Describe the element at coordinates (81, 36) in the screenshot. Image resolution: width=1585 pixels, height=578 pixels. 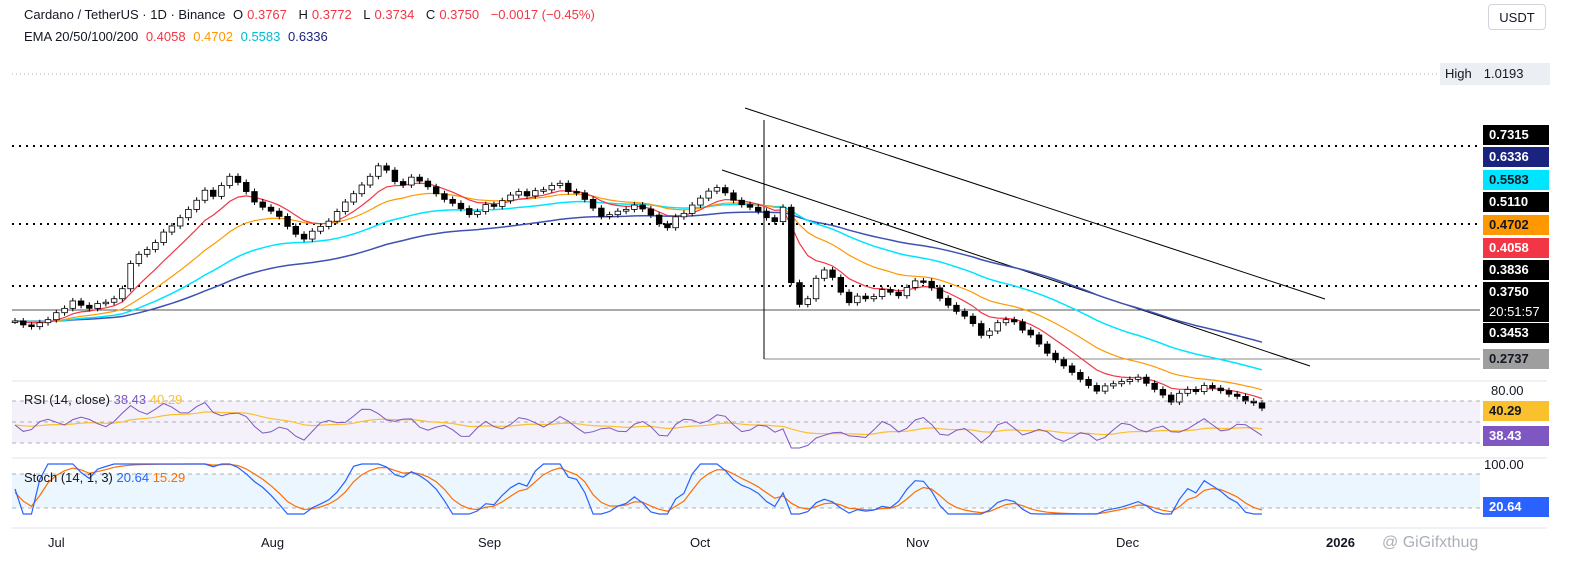
I see `ema-label: EMA 20/50/100/200` at that location.